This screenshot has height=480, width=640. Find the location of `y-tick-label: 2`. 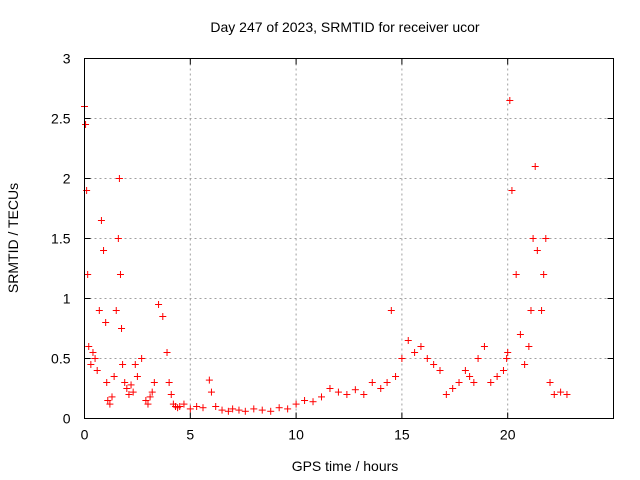

y-tick-label: 2 is located at coordinates (67, 179).